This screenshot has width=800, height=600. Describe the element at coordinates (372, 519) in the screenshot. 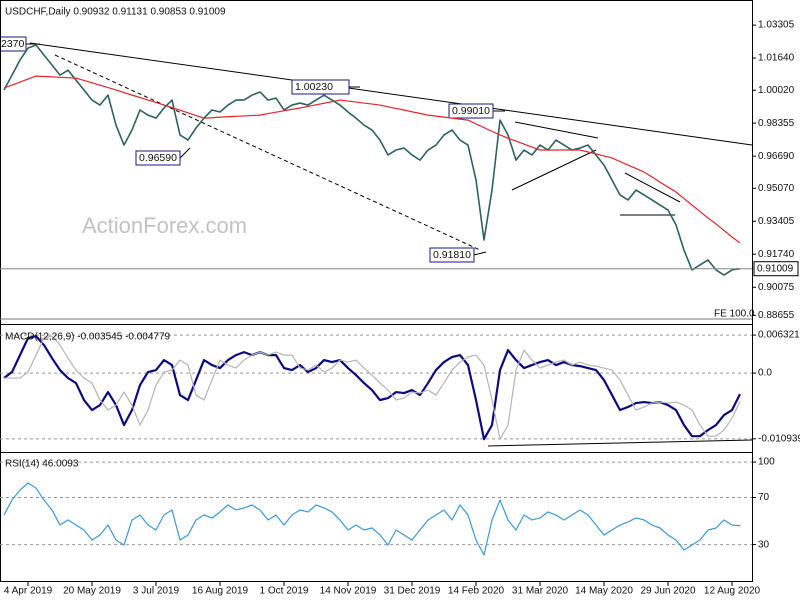

I see `series-line` at that location.